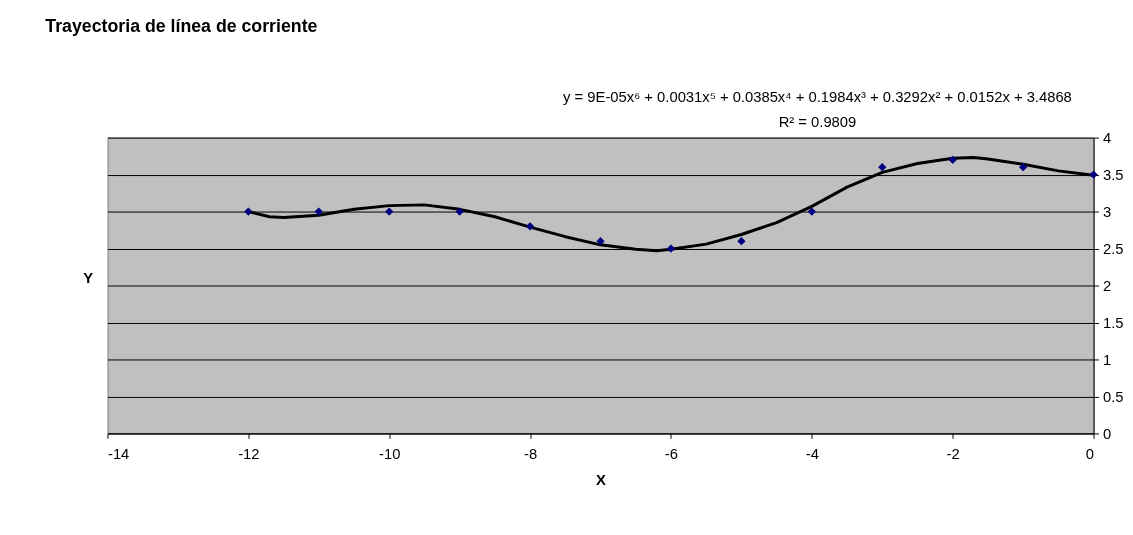  Describe the element at coordinates (1107, 359) in the screenshot. I see `y-tick-label: 1` at that location.